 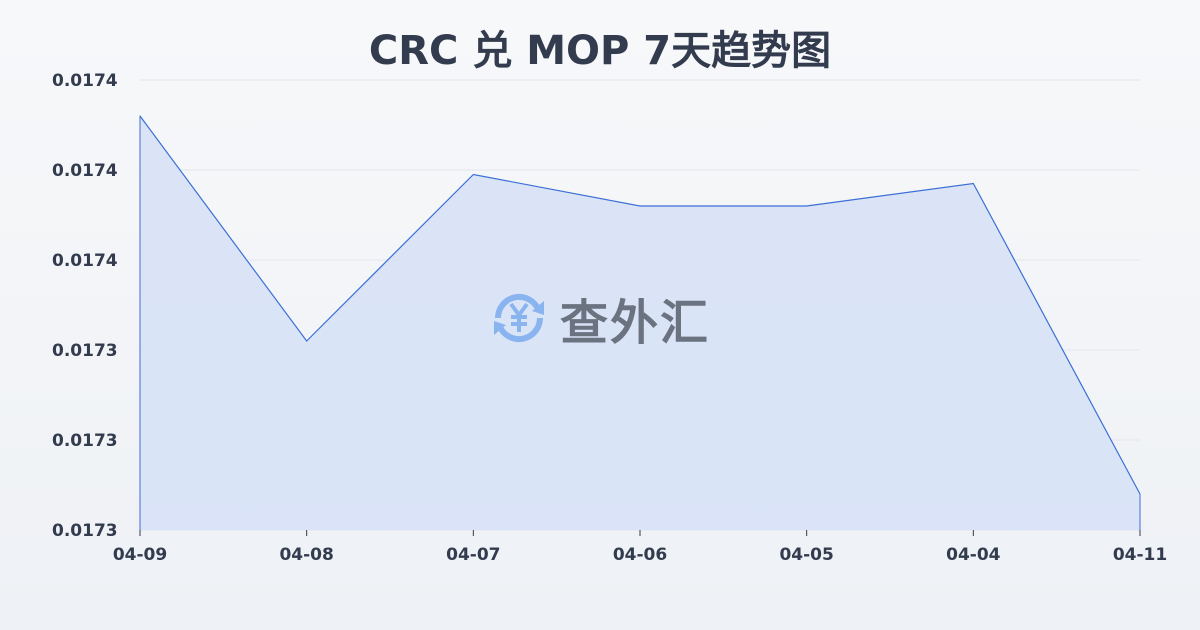 What do you see at coordinates (640, 555) in the screenshot?
I see `x-tick-label: 04-06` at bounding box center [640, 555].